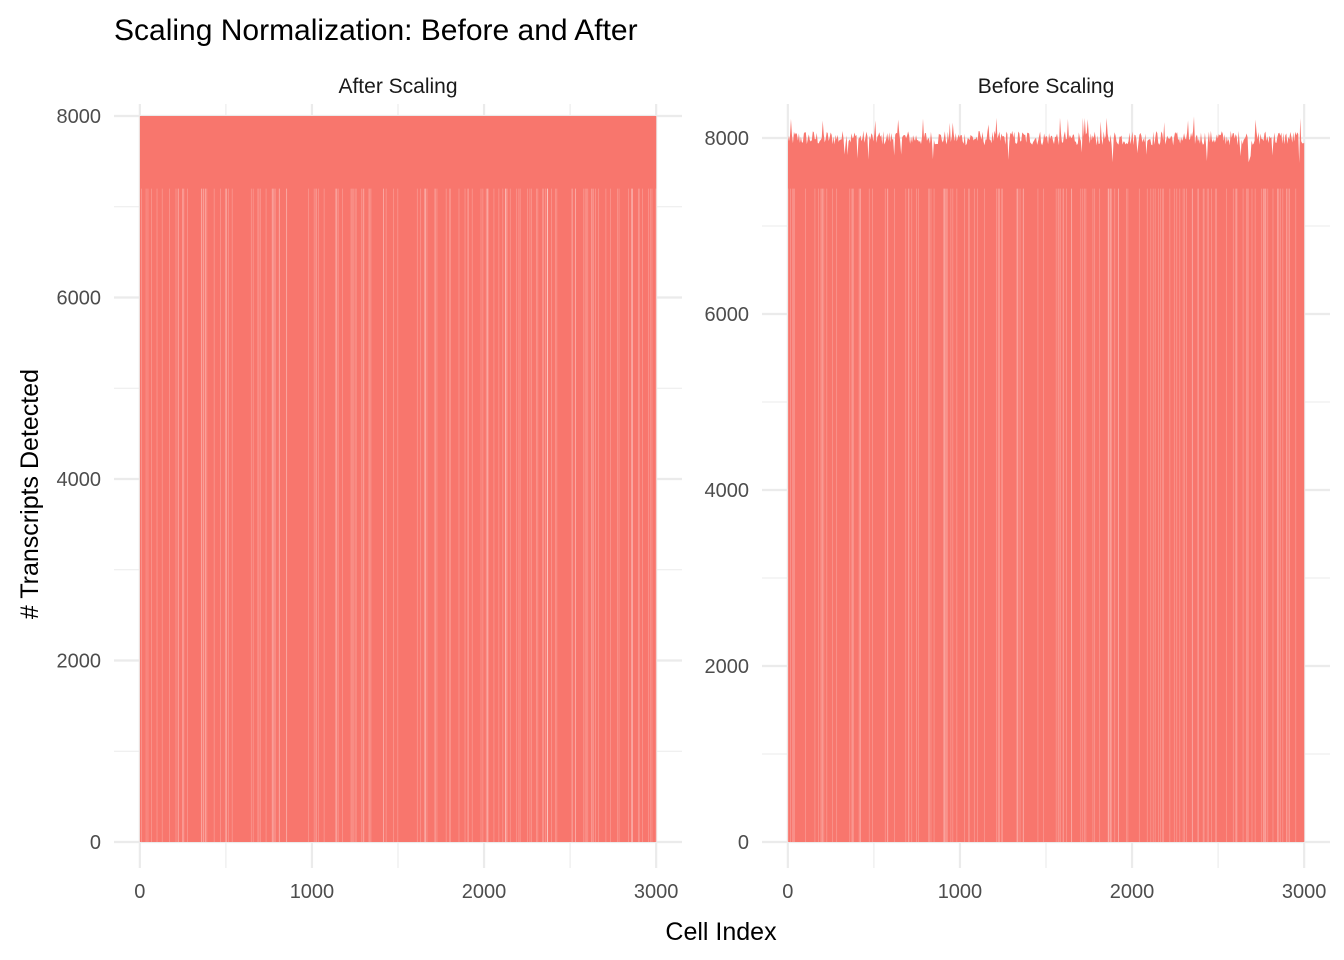 This screenshot has width=1344, height=960. What do you see at coordinates (376, 30) in the screenshot?
I see `chart-title: Scaling Normalization: Before and After` at bounding box center [376, 30].